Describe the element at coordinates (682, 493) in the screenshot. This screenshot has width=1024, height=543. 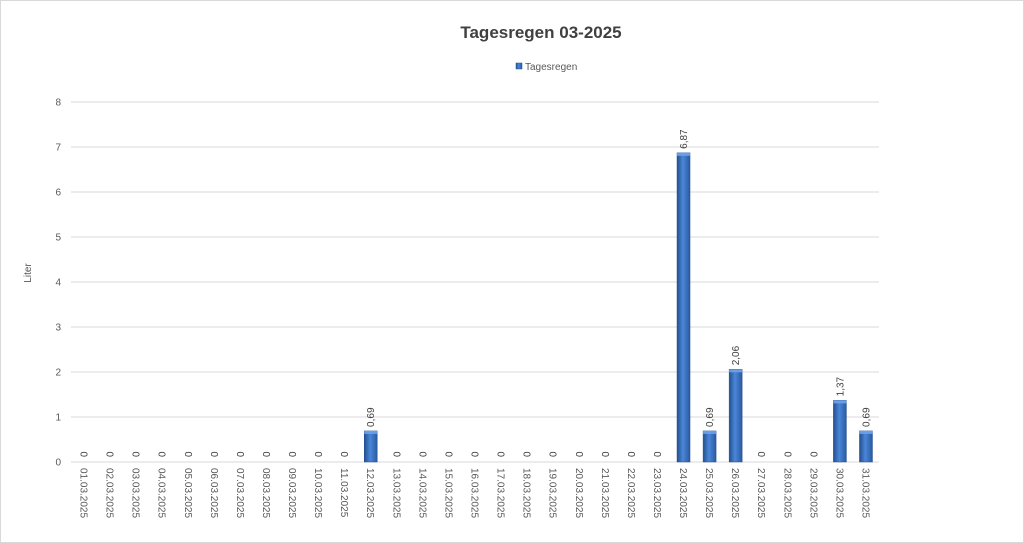
I see `x-tick-label: 24.03.2025` at that location.